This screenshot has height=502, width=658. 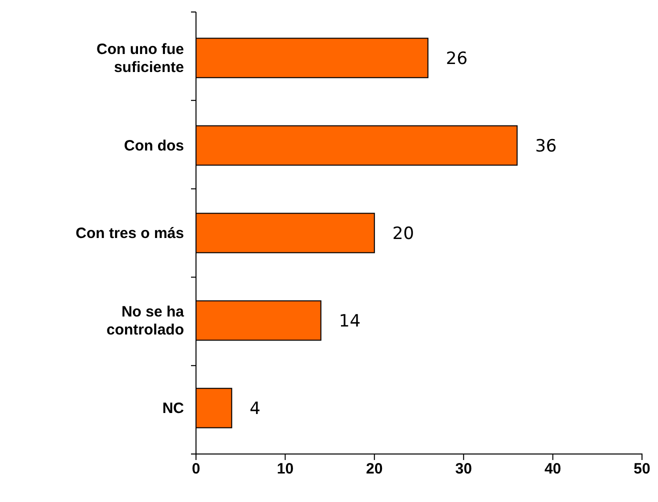 What do you see at coordinates (553, 469) in the screenshot?
I see `x-tick-label: 40` at bounding box center [553, 469].